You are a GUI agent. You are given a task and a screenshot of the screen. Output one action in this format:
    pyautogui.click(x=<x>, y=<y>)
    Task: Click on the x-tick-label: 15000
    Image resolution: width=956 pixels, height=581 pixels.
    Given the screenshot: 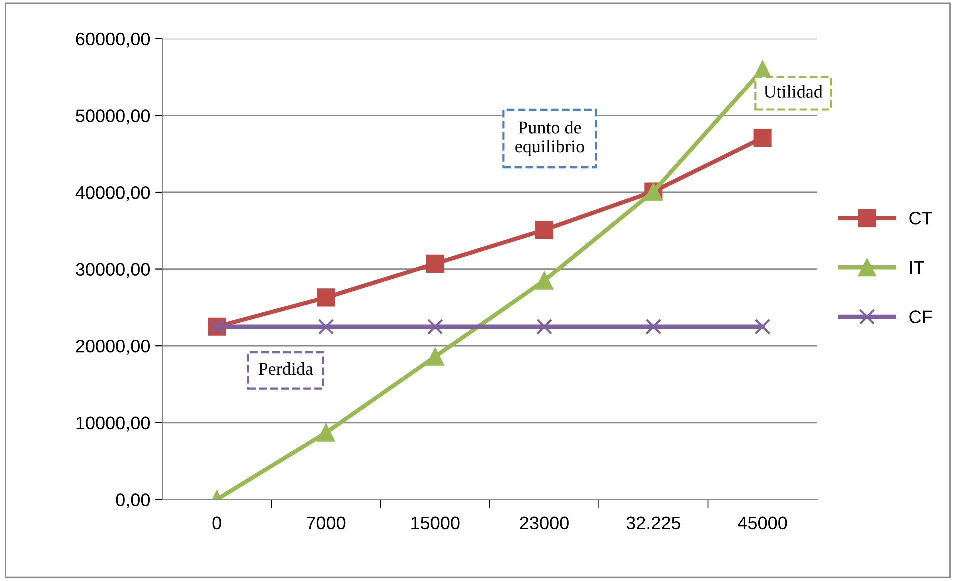 What is the action you would take?
    pyautogui.click(x=436, y=523)
    